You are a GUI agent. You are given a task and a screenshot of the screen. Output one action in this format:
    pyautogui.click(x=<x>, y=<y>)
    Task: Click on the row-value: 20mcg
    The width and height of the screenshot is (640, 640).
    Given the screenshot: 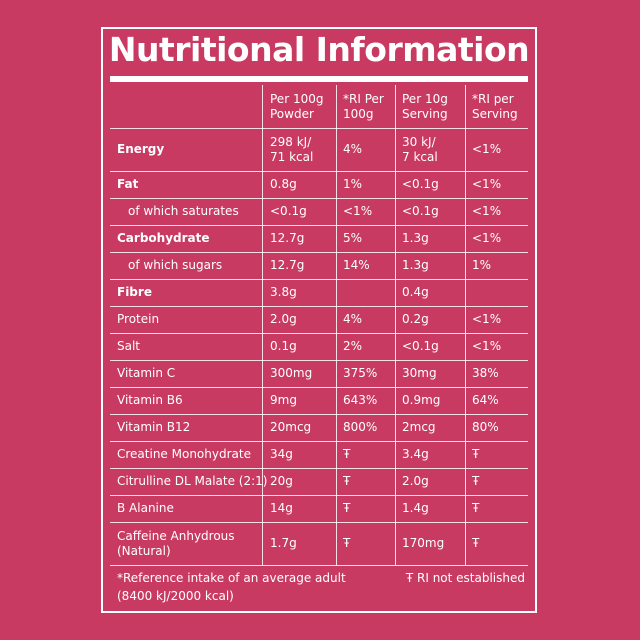 What is the action you would take?
    pyautogui.click(x=291, y=427)
    